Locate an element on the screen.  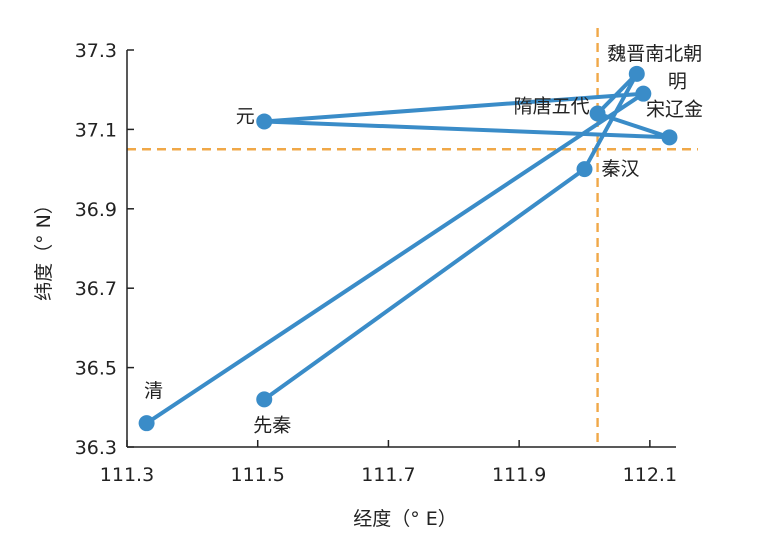
y-tick-label: 36.9 is located at coordinates (96, 210).